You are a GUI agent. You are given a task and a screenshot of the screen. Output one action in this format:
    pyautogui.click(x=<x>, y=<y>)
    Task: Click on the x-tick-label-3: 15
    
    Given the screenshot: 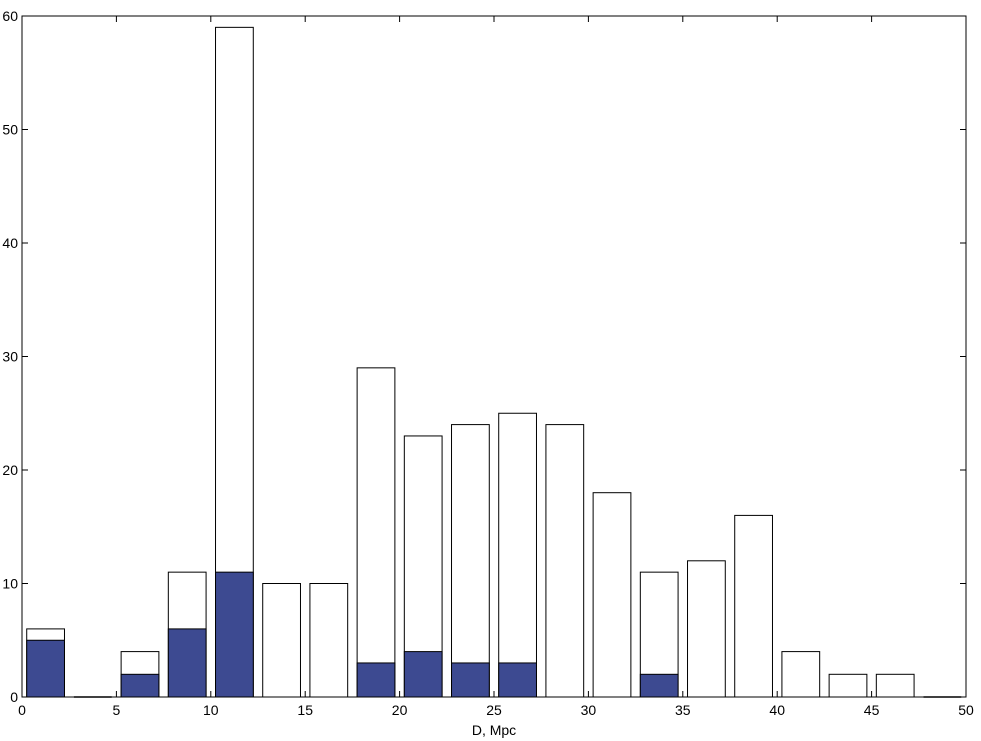 What is the action you would take?
    pyautogui.click(x=305, y=710)
    